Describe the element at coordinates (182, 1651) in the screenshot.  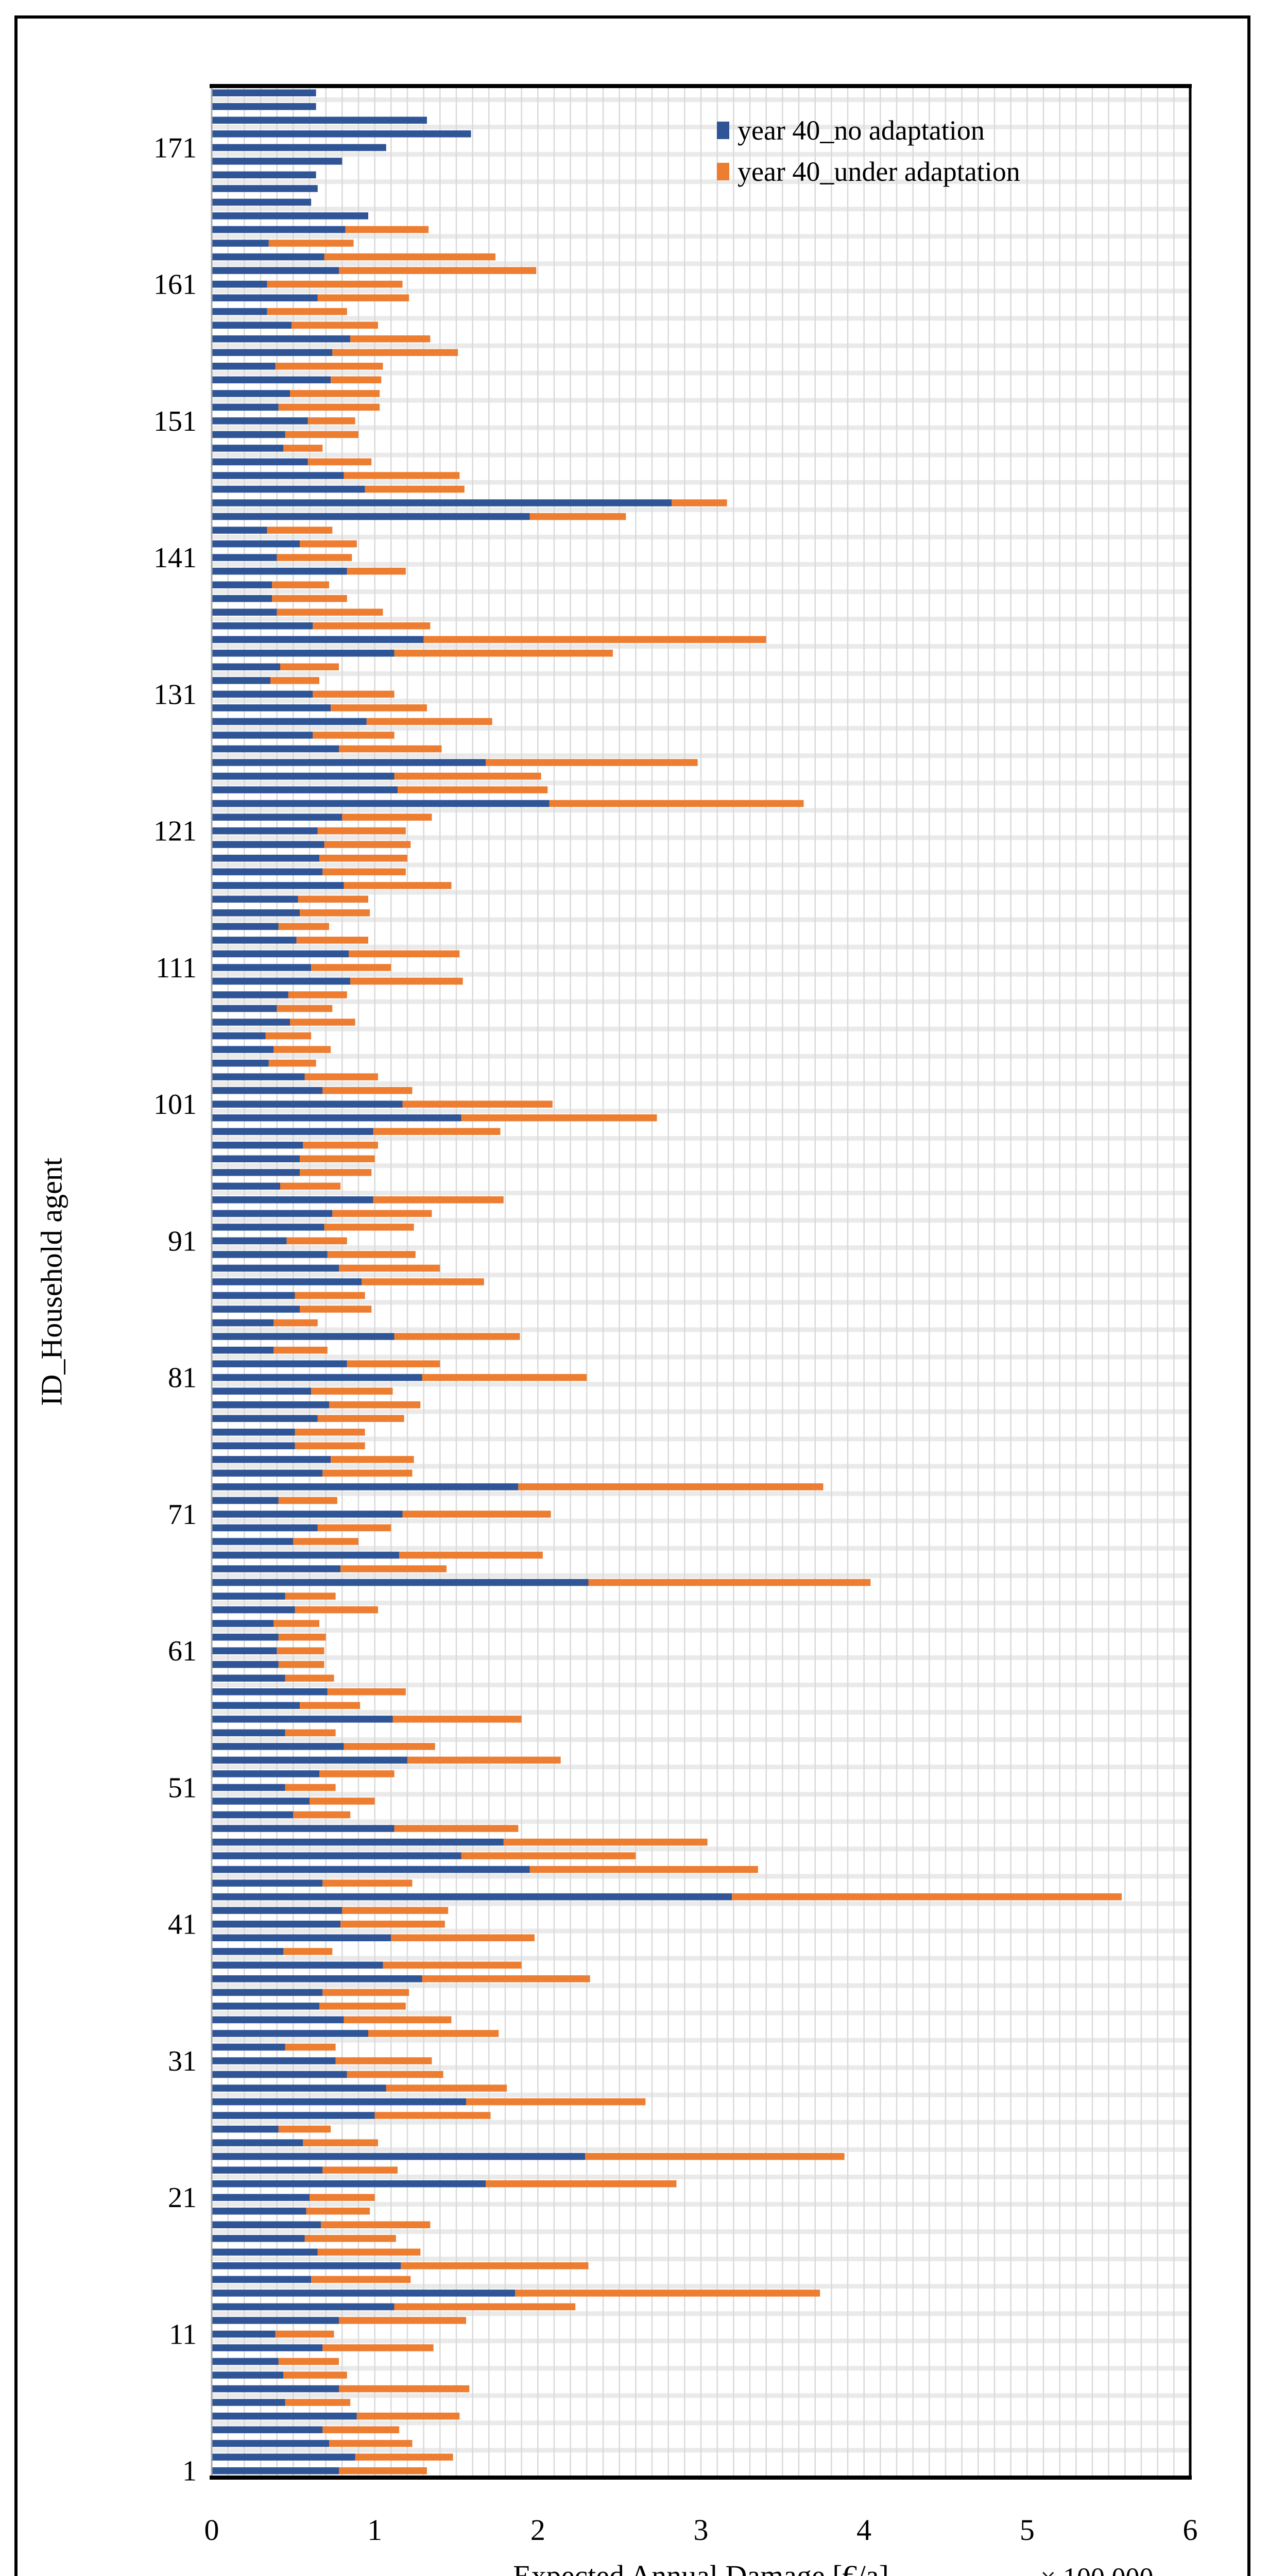
I see `y-tick-label: 61` at that location.